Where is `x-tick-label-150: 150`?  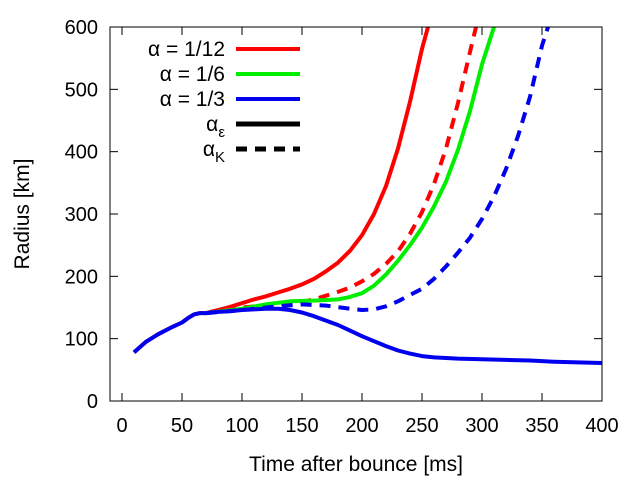
x-tick-label-150: 150 is located at coordinates (301, 426).